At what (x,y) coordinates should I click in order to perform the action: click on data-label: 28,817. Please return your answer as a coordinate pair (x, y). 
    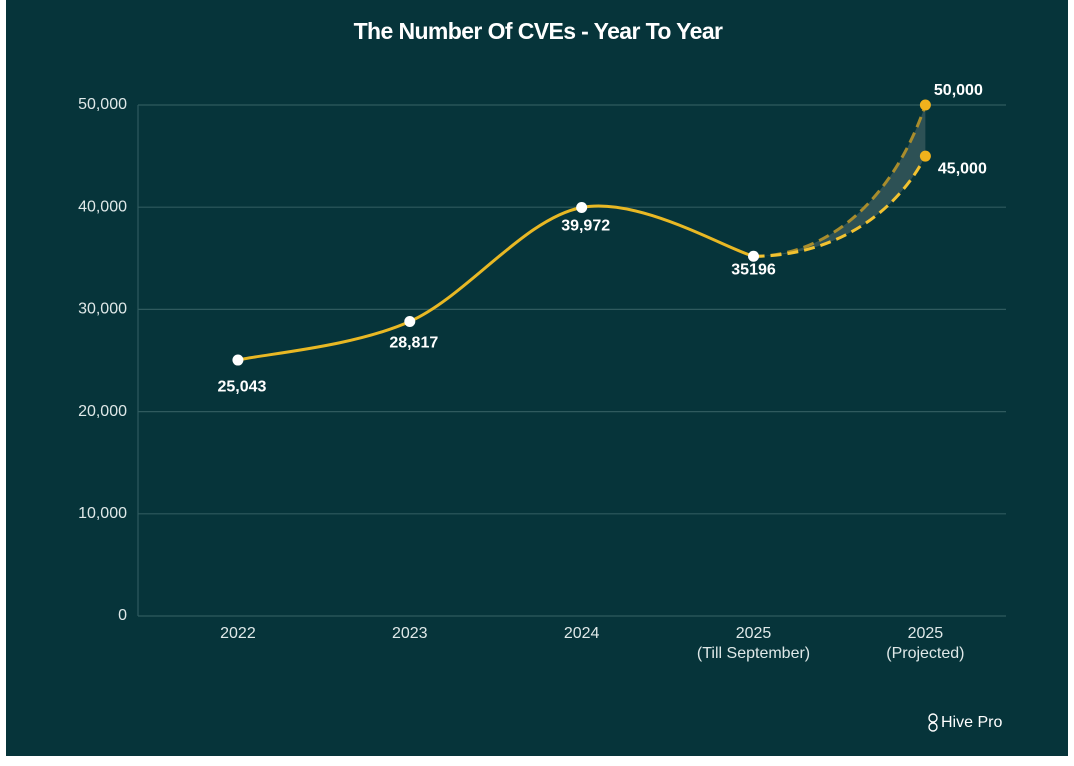
    Looking at the image, I should click on (413, 343).